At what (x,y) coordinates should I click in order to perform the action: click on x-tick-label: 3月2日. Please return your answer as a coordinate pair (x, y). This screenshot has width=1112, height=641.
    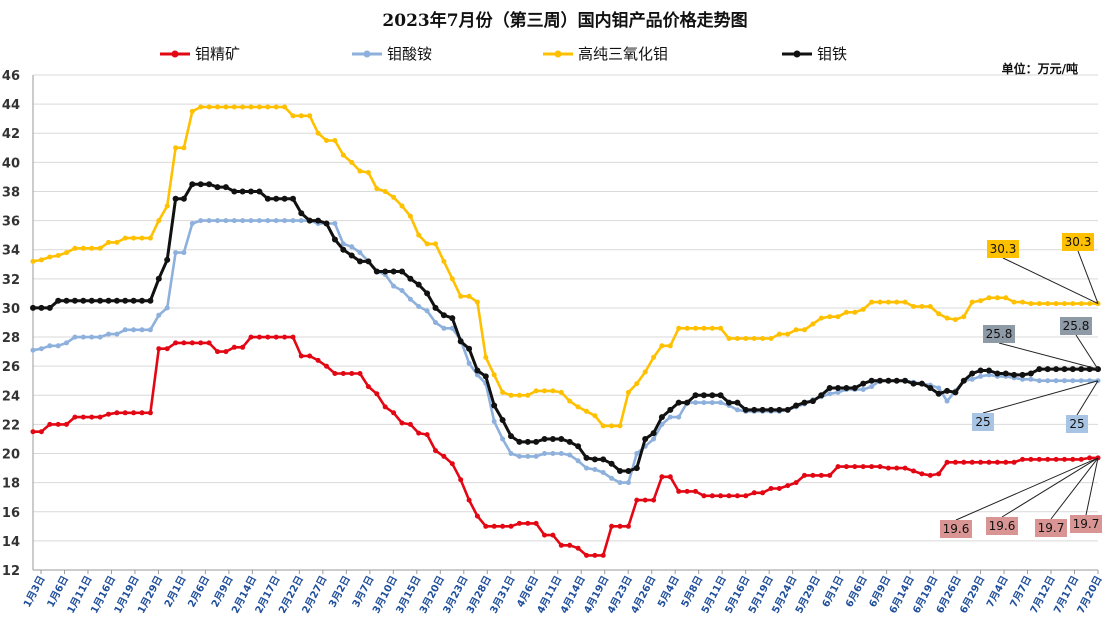
    Looking at the image, I should click on (339, 592).